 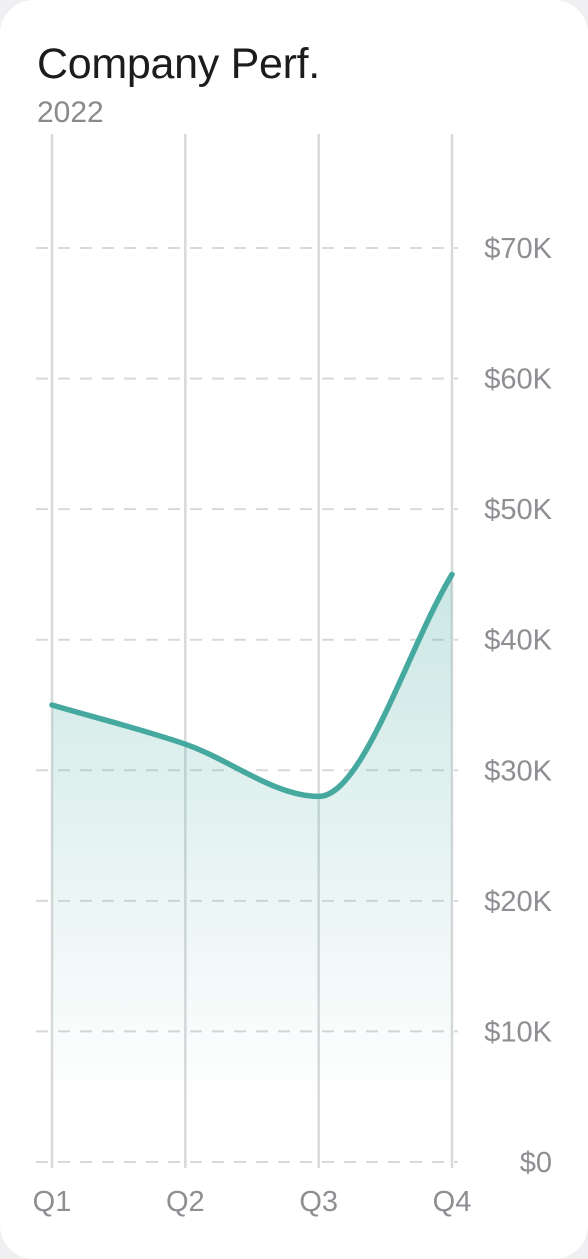 I want to click on y-tick-label: $70K, so click(x=518, y=249).